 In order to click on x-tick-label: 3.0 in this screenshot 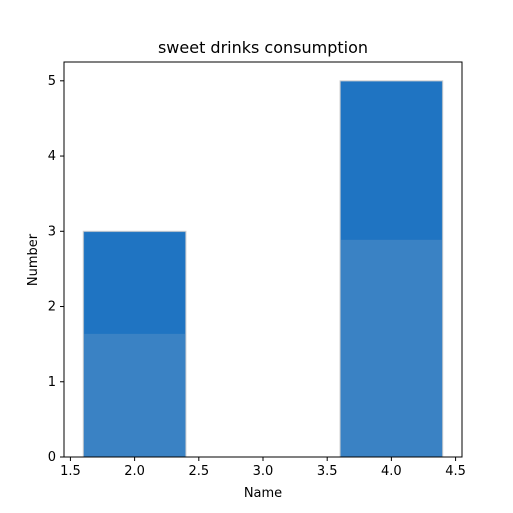, I will do `click(263, 471)`.